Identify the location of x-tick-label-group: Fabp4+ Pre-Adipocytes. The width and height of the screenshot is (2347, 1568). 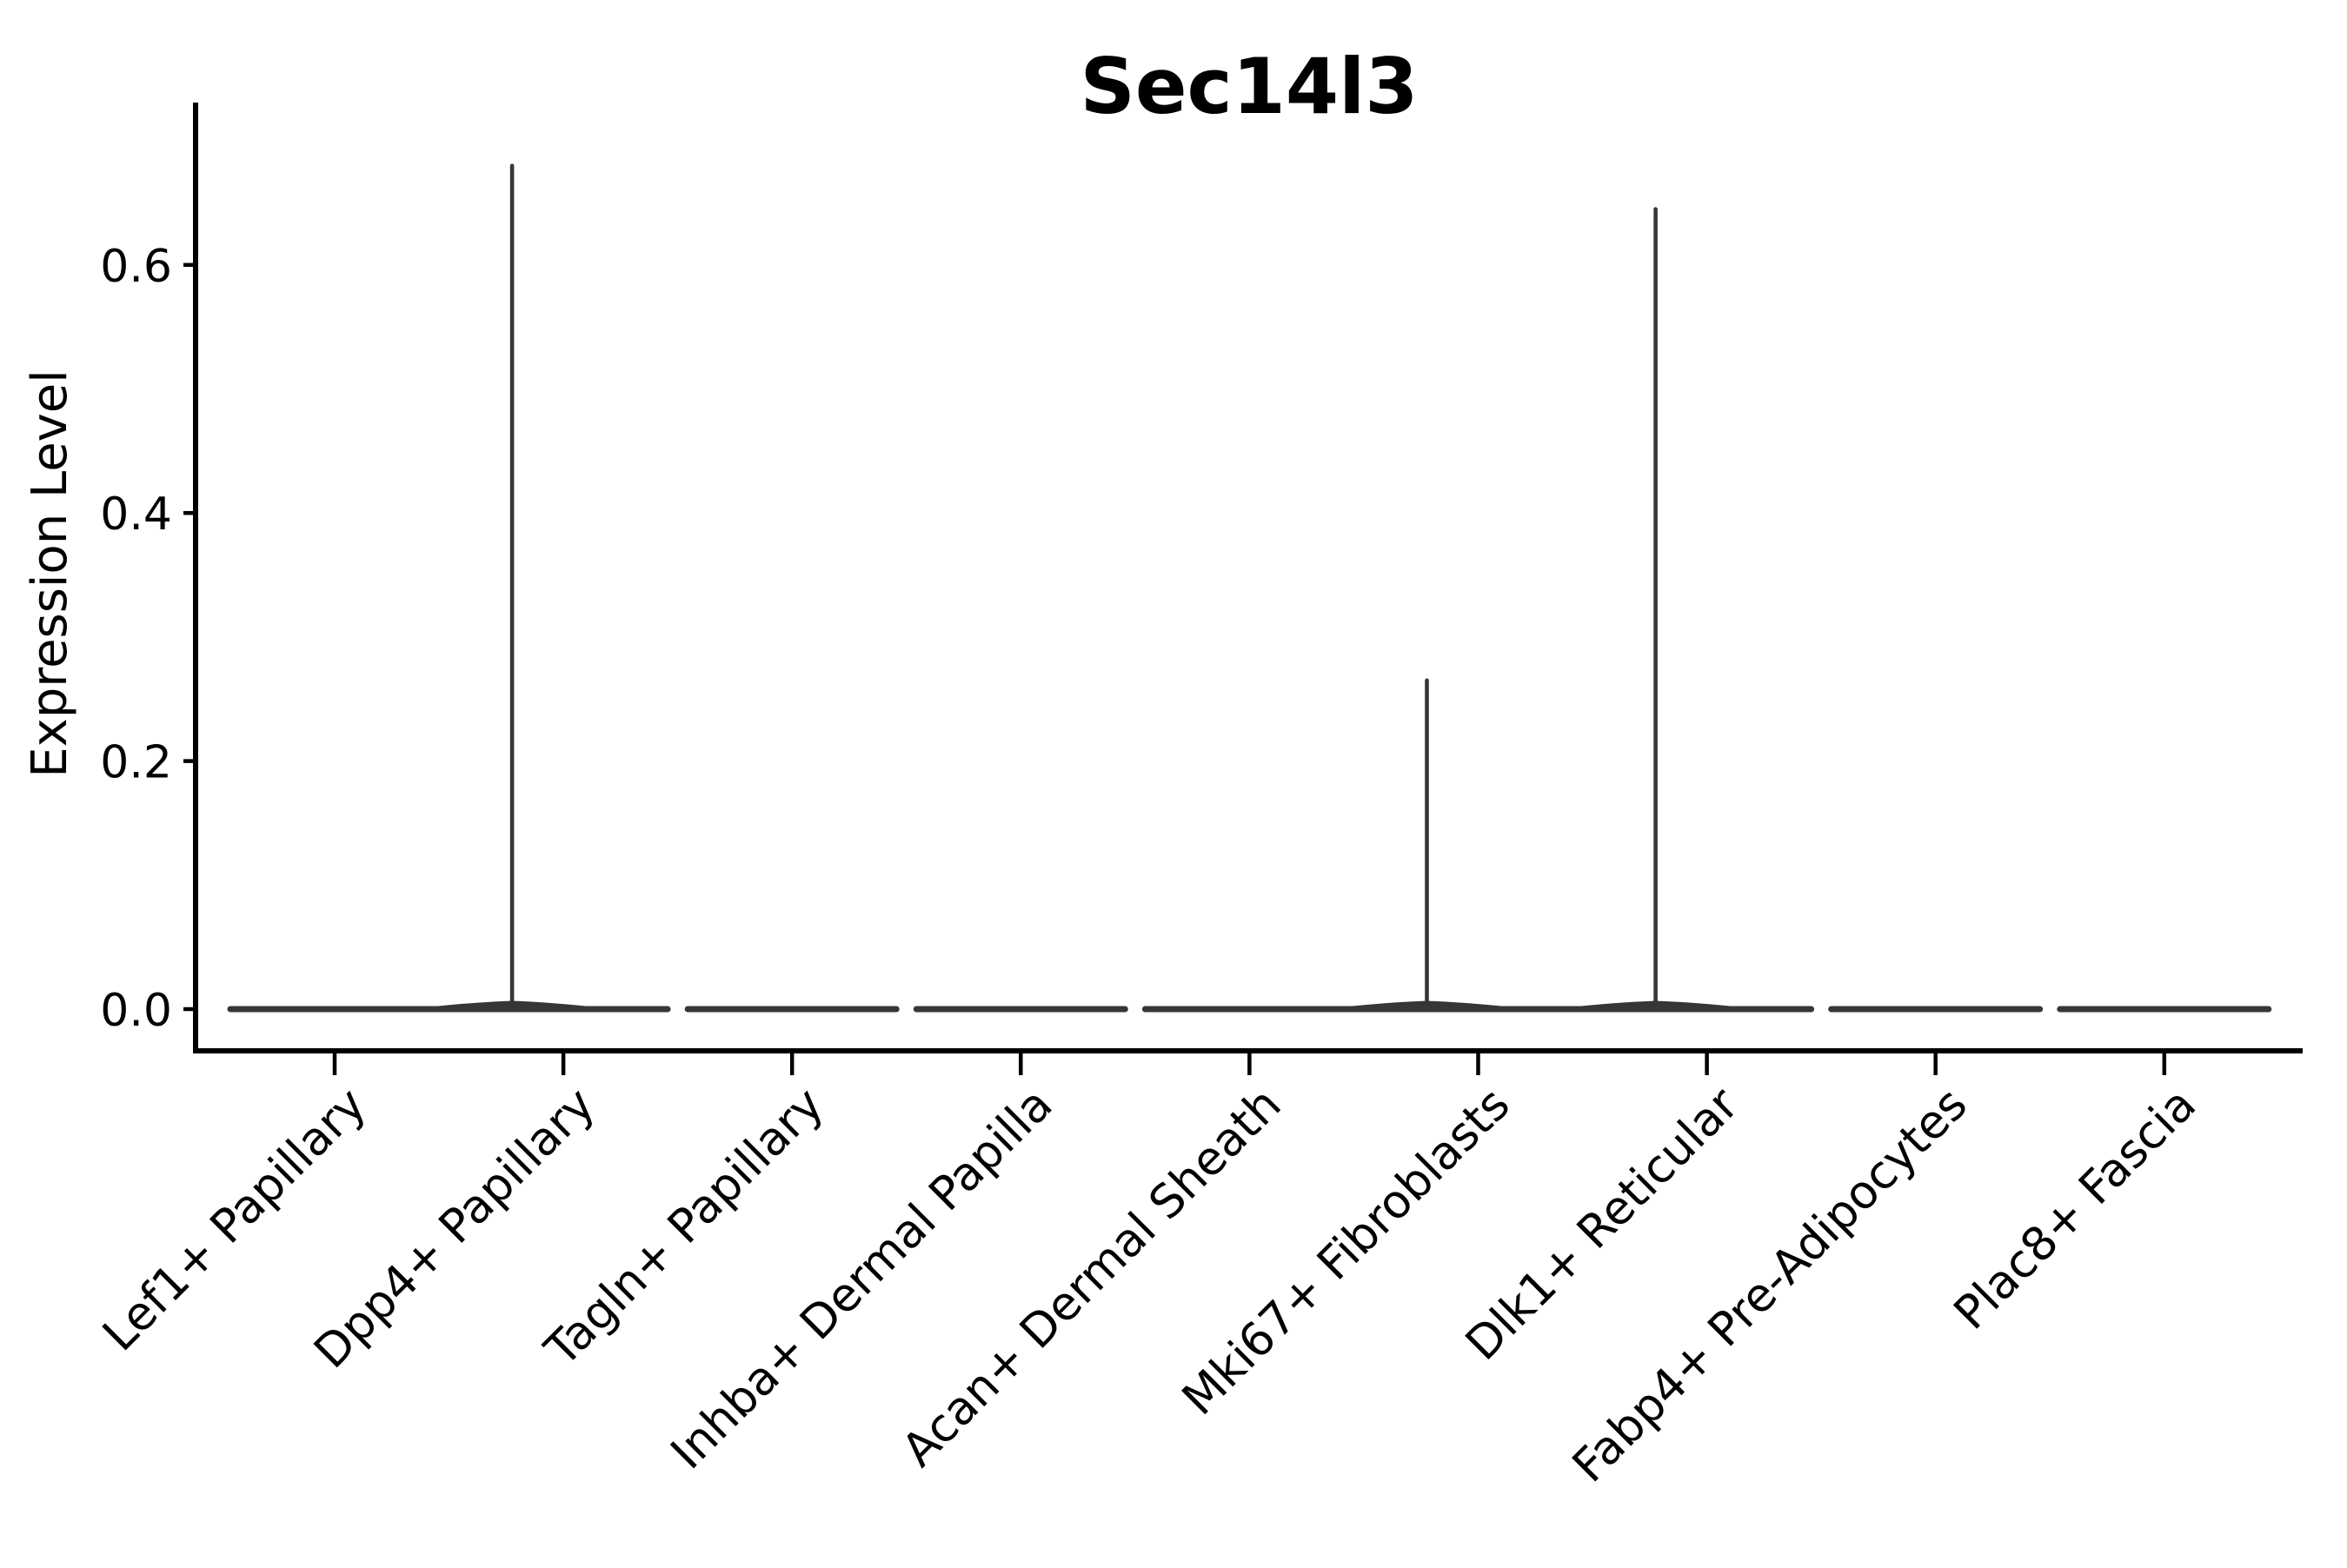
(1770, 1285).